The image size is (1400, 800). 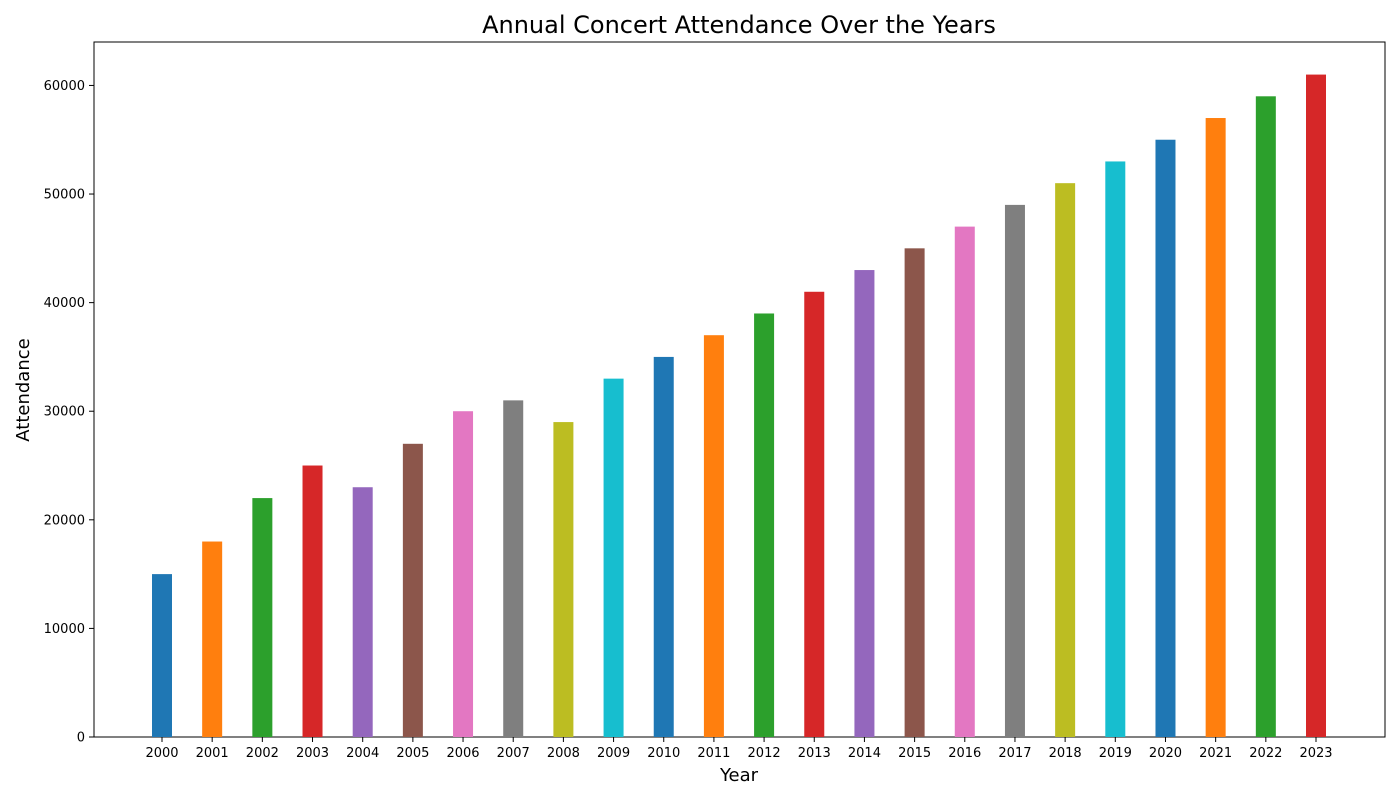 I want to click on bar-2019, so click(x=1115, y=449).